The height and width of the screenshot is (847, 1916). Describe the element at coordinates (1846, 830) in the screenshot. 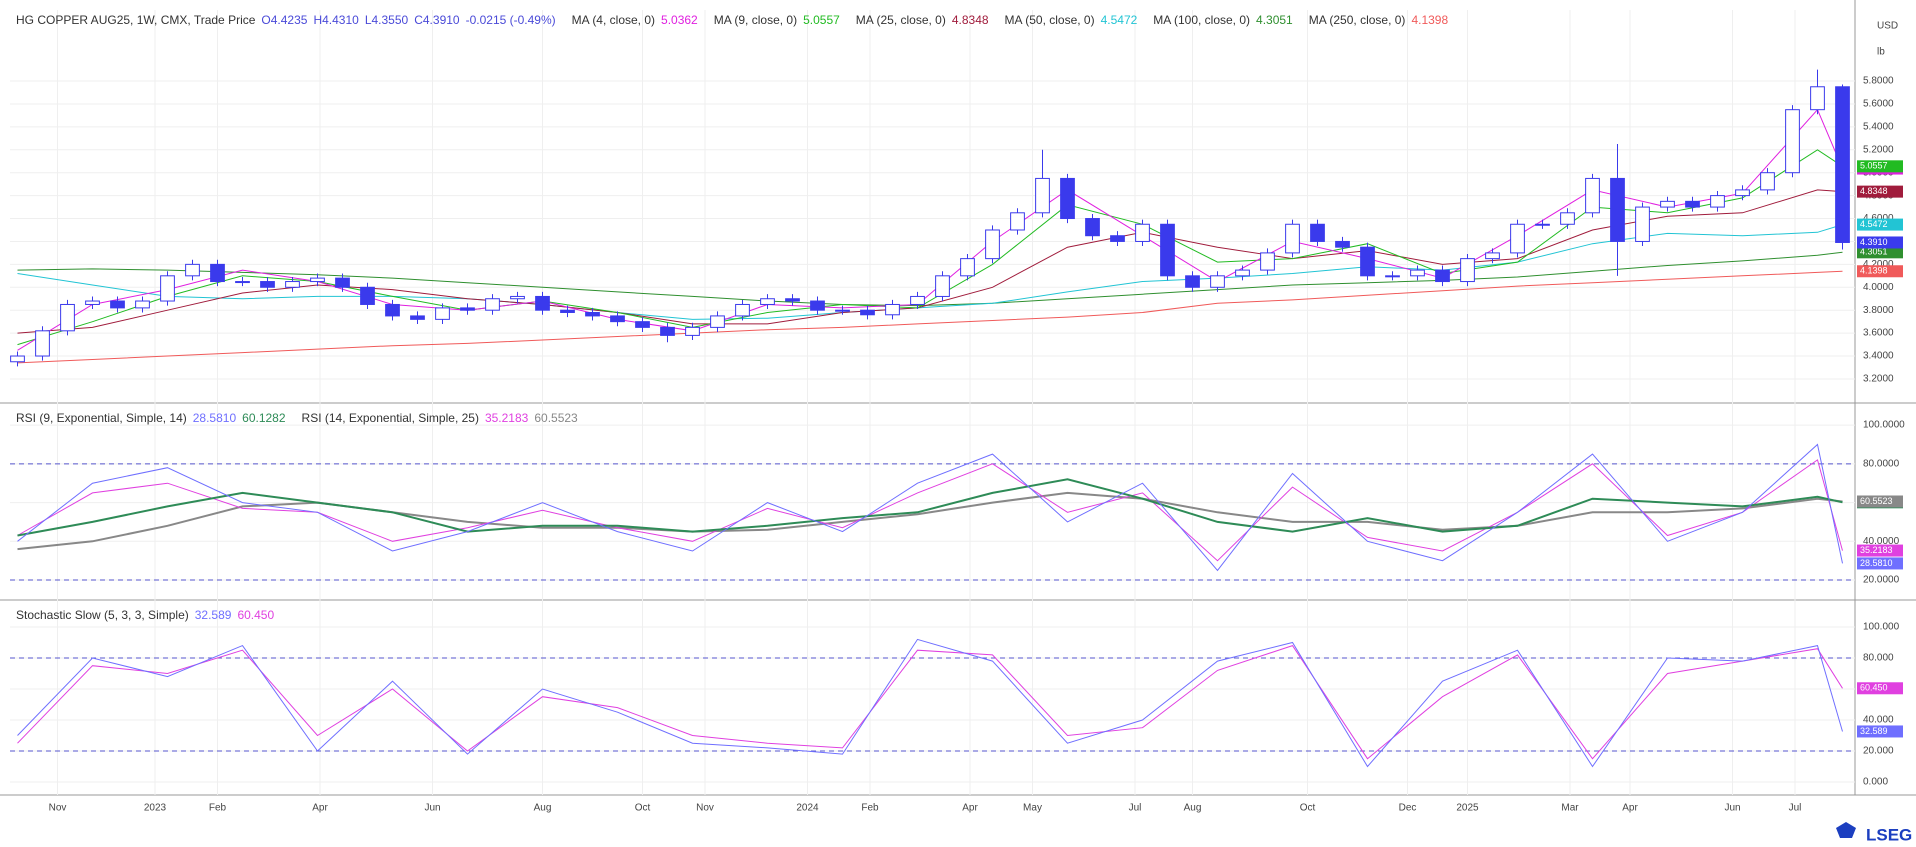

I see `logo-icon` at that location.